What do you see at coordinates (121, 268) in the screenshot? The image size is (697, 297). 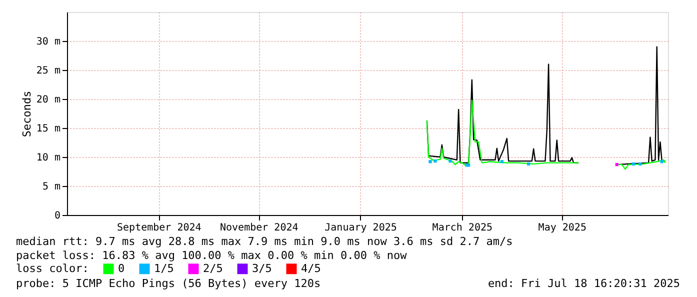 I see `legend-label: 0` at bounding box center [121, 268].